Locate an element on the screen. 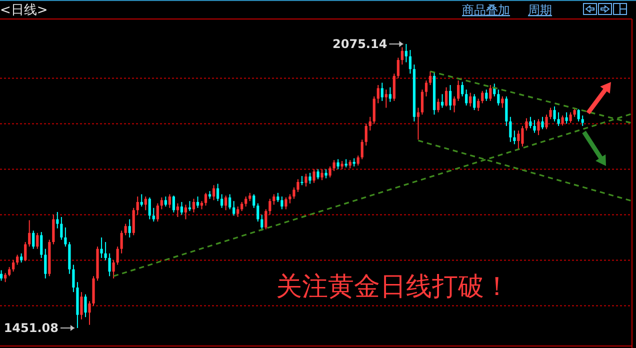  annotation: 1451.08 is located at coordinates (31, 328).